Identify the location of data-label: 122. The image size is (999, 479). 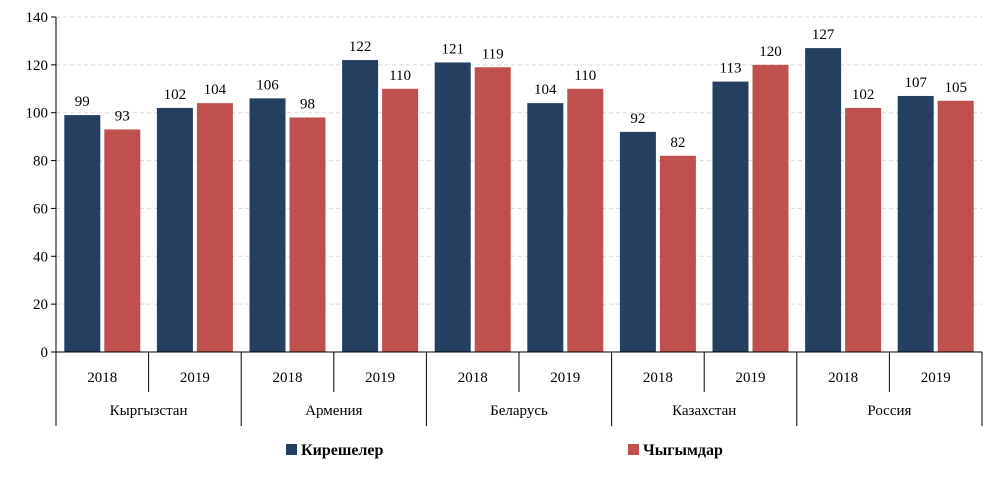
(360, 47).